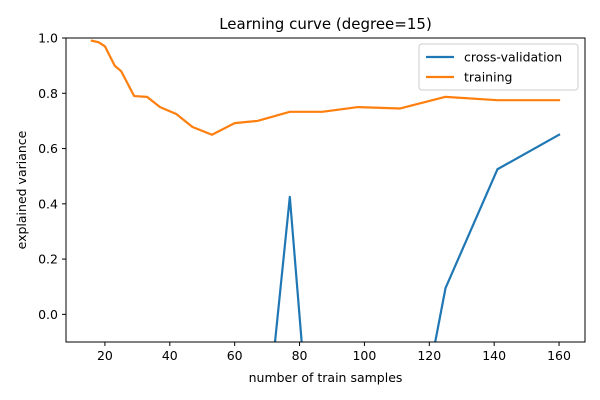 This screenshot has height=400, width=600. Describe the element at coordinates (48, 148) in the screenshot. I see `y-tick-label: 0.6` at that location.